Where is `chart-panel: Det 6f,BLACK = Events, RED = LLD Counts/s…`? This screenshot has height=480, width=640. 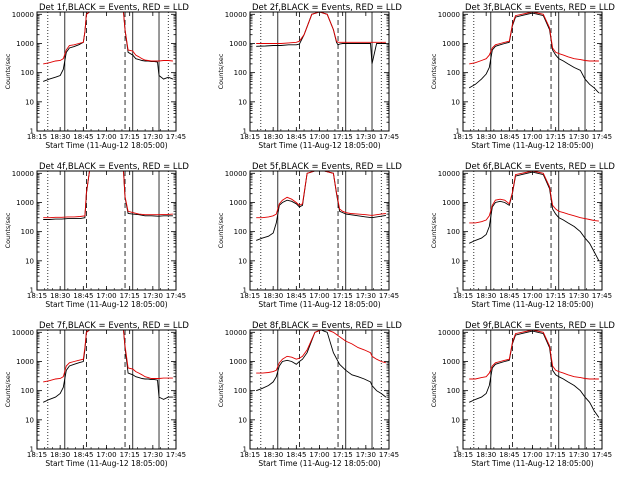 chart-panel: Det 6f,BLACK = Events, RED = LLD Counts/s… is located at coordinates (522, 235).